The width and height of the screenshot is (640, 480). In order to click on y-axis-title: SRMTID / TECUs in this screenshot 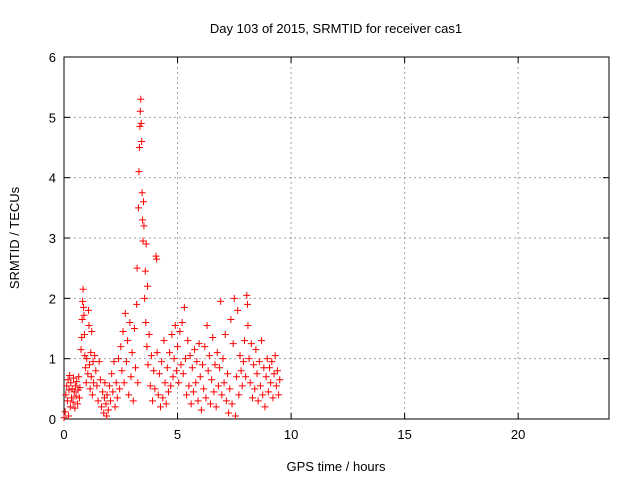, I will do `click(14, 237)`.